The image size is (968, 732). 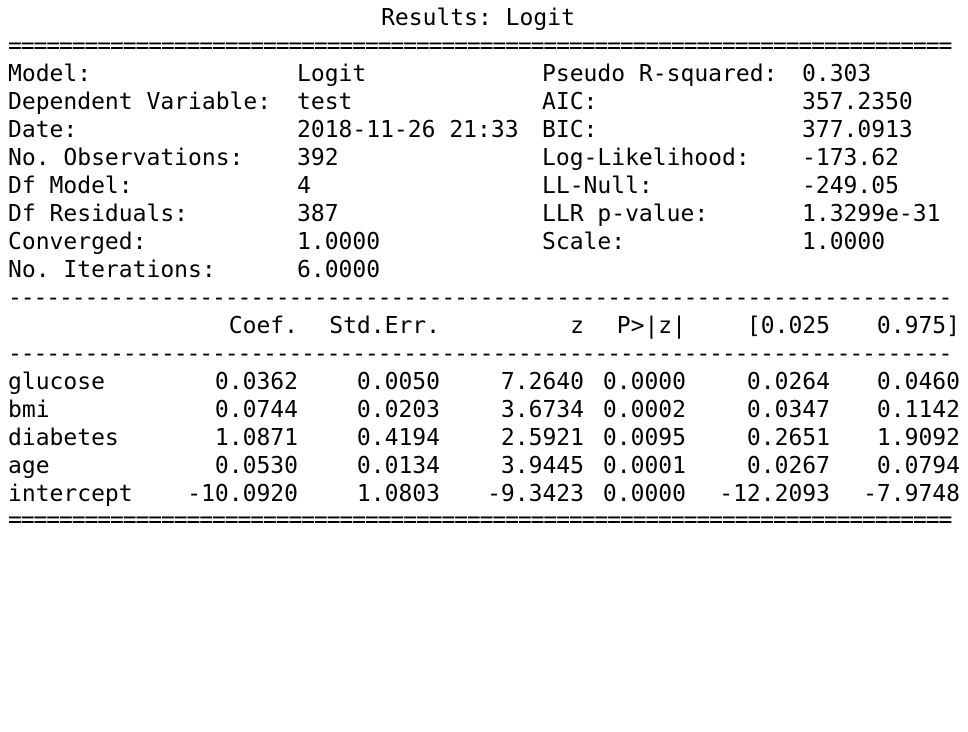 I want to click on cell-std-err: 0.4194, so click(x=398, y=438).